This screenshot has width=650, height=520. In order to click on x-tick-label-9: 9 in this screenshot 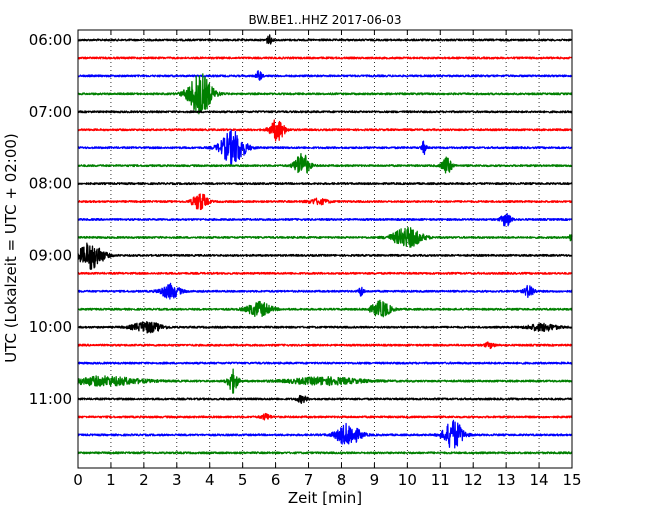, I will do `click(375, 480)`.